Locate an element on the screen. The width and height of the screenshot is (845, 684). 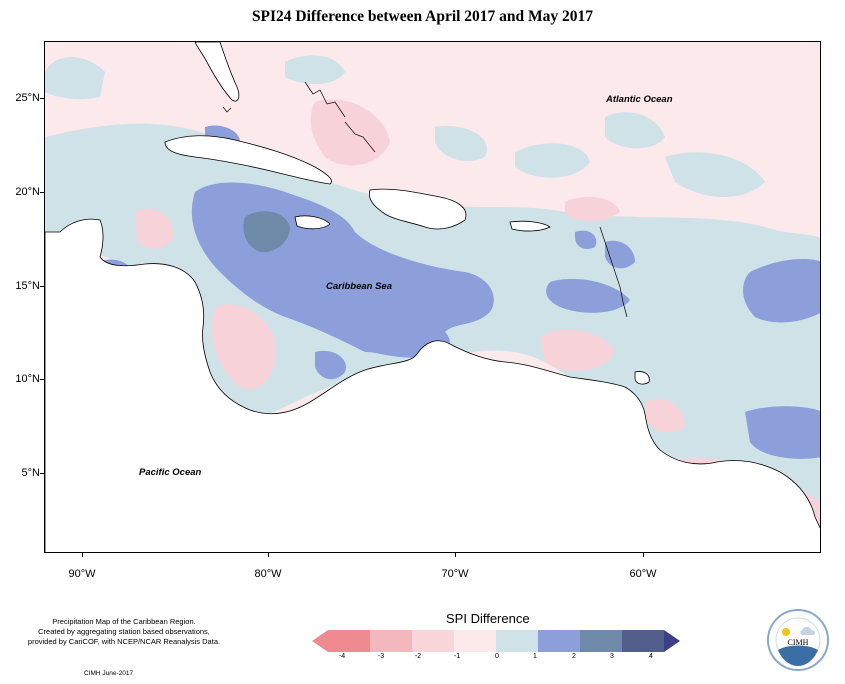
logo-wave is located at coordinates (798, 655).